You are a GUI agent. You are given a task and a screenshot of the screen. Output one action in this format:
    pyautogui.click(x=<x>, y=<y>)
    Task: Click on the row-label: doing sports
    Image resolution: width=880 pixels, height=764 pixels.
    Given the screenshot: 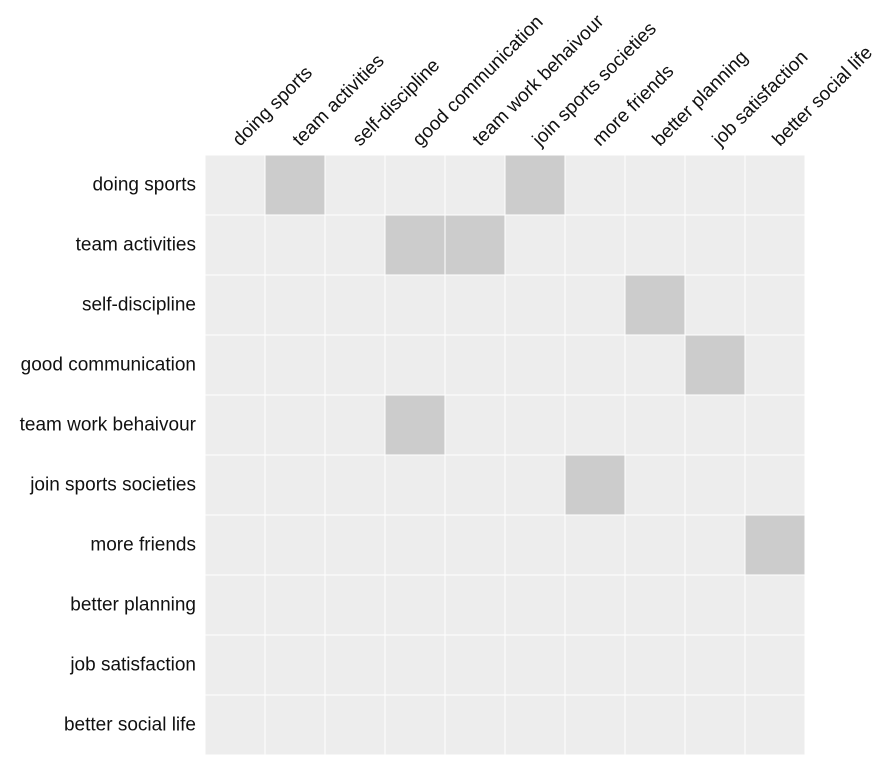 What is the action you would take?
    pyautogui.click(x=144, y=185)
    